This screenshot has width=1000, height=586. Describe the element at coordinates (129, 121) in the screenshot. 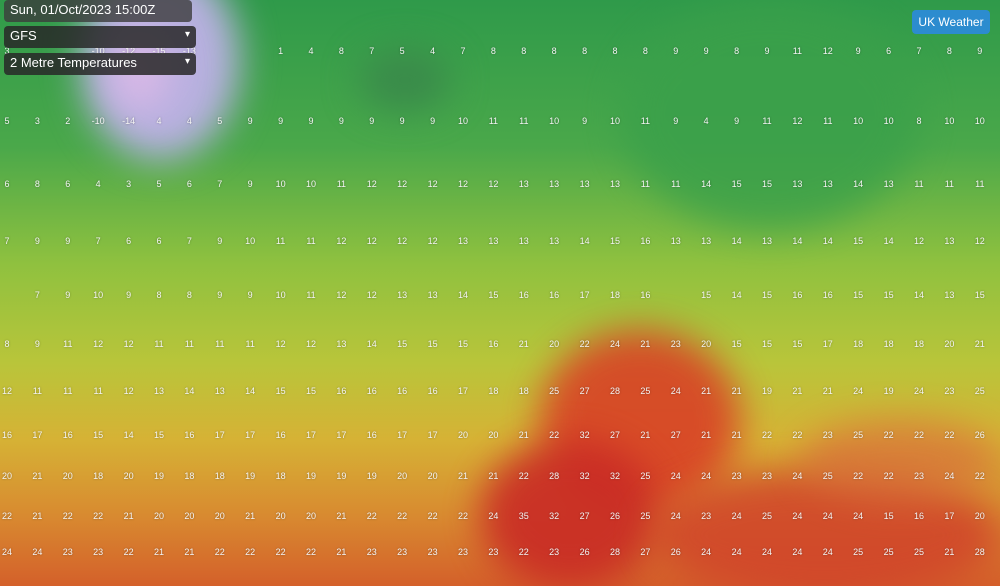

I see `temperature-value: -14` at that location.